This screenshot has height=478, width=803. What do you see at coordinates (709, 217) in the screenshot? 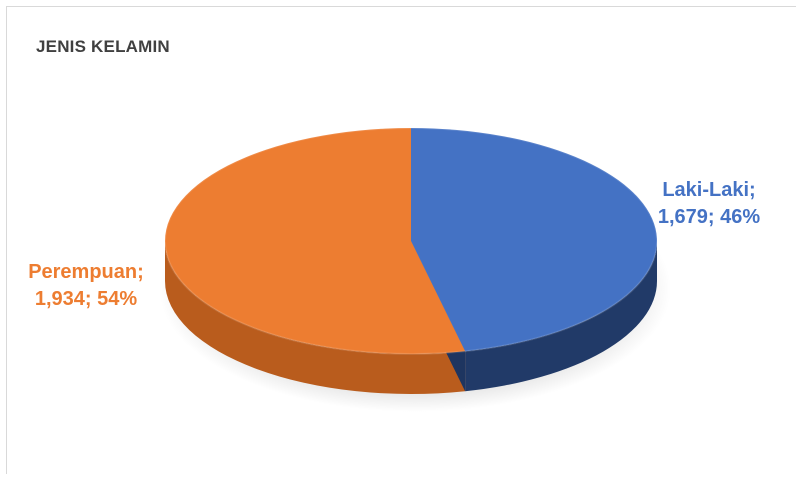
I see `slice-label-value: 1,679; 46%` at bounding box center [709, 217].